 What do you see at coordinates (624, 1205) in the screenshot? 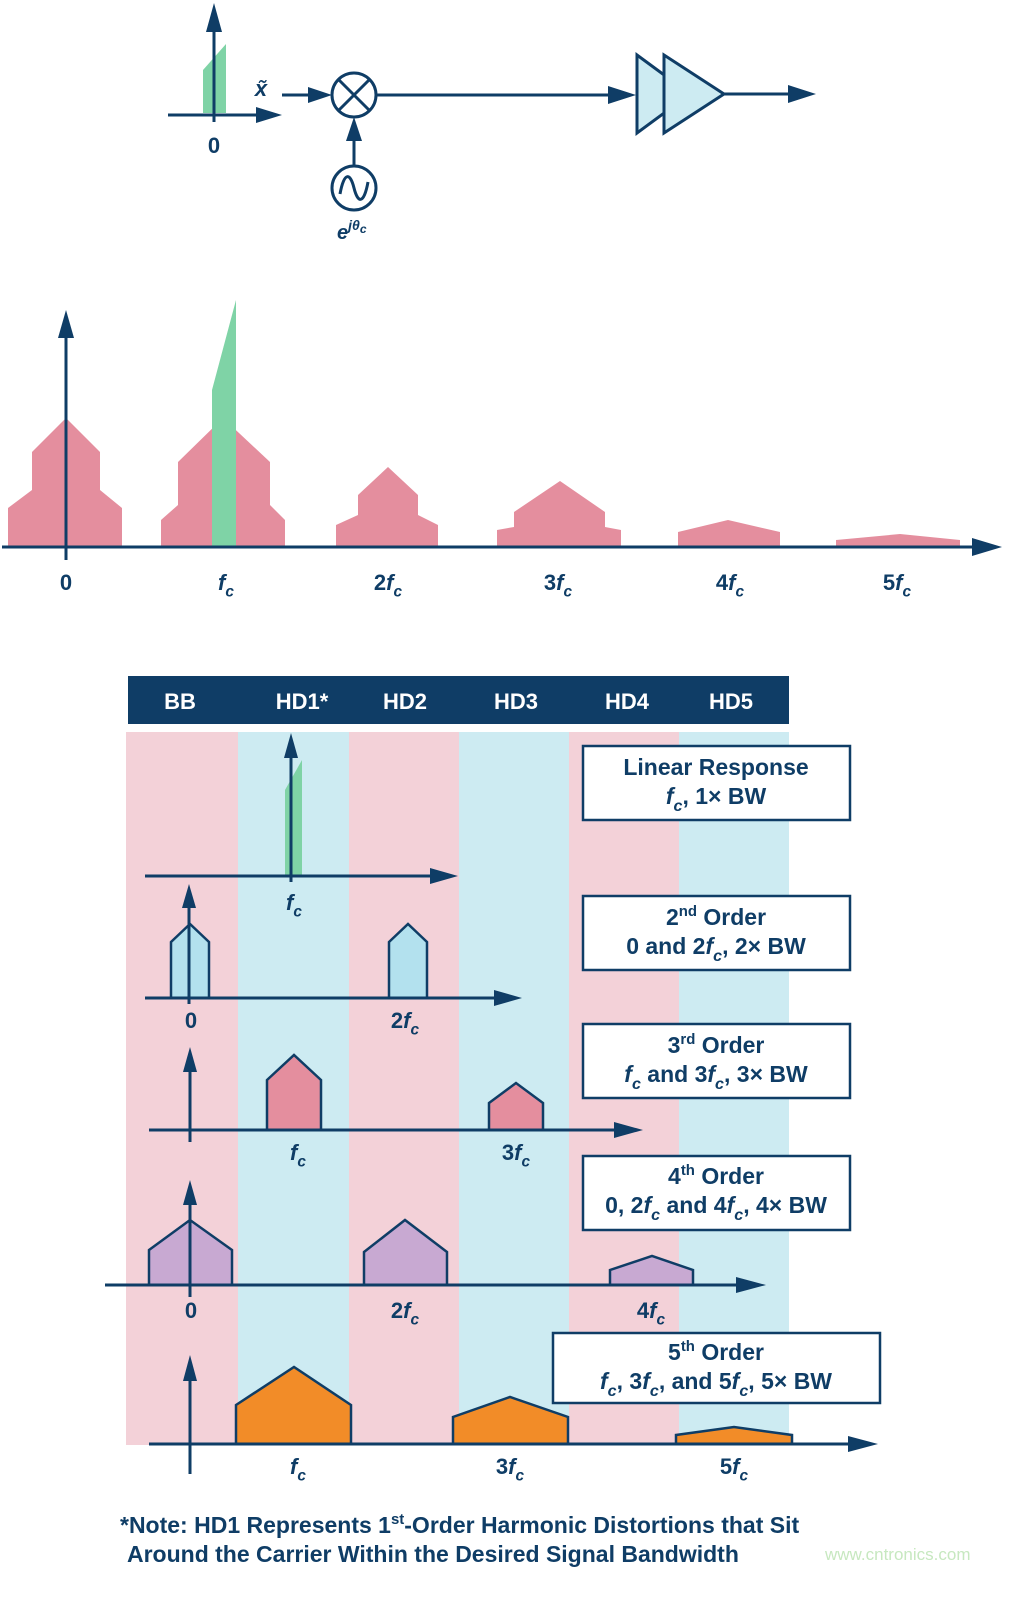
I see `text-segment: 0, 2` at bounding box center [624, 1205].